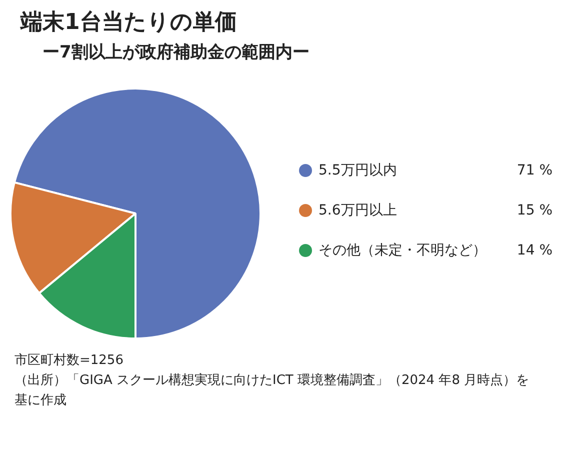 Image resolution: width=570 pixels, height=454 pixels. What do you see at coordinates (272, 390) in the screenshot?
I see `text: （出所）「GIGA スクール構想実現に向けたICT 環境整備調査」（2024 年8 月時点）を基に作成` at bounding box center [272, 390].